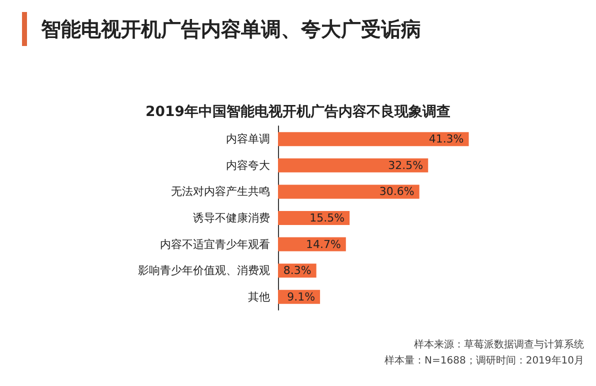 The height and width of the screenshot is (386, 596). I want to click on chart-title: 智能电视开机广告内容单调、夸大广受诟病, so click(230, 29).